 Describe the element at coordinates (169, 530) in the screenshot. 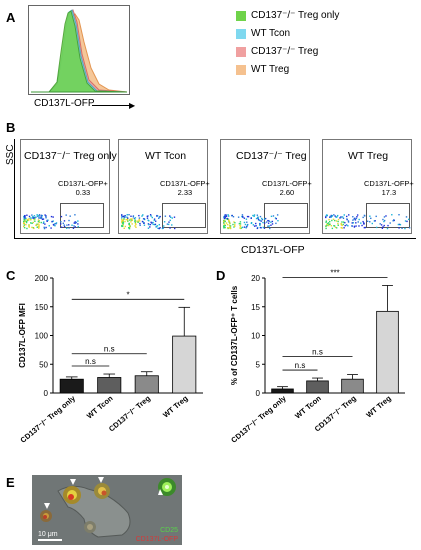

I see `legend-cd25: CD25` at that location.